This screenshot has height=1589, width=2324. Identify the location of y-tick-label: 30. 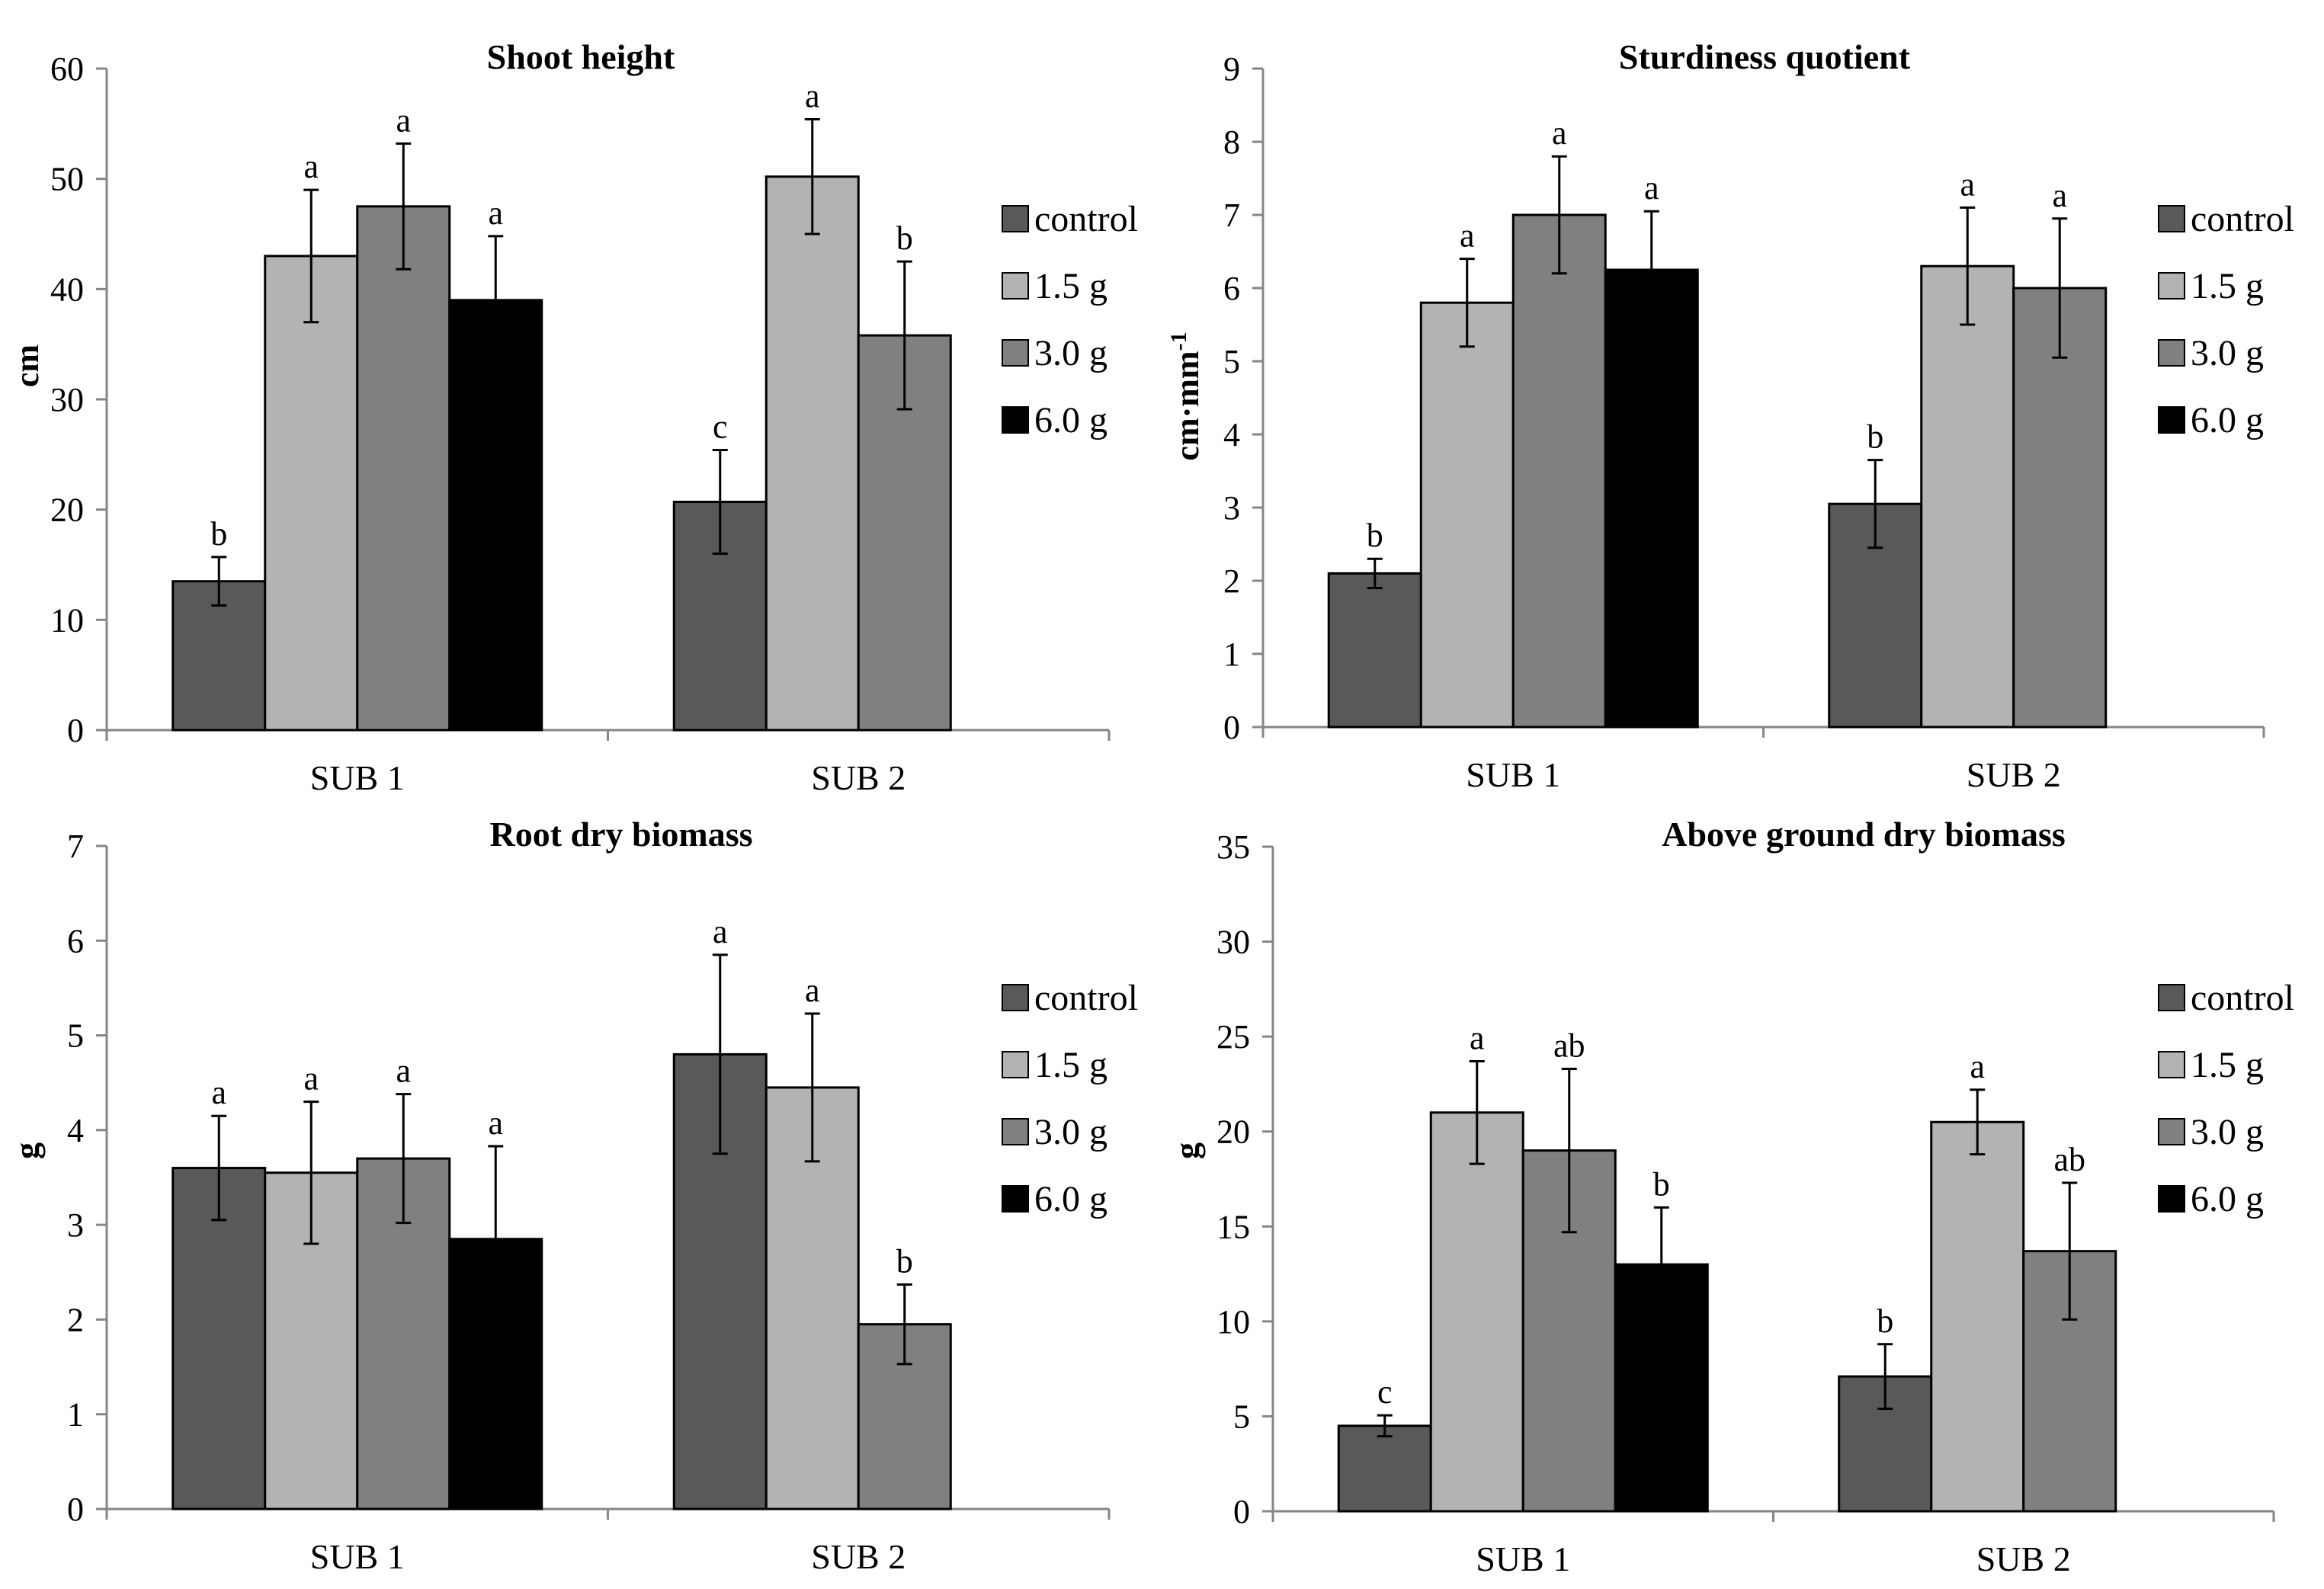
(1233, 943).